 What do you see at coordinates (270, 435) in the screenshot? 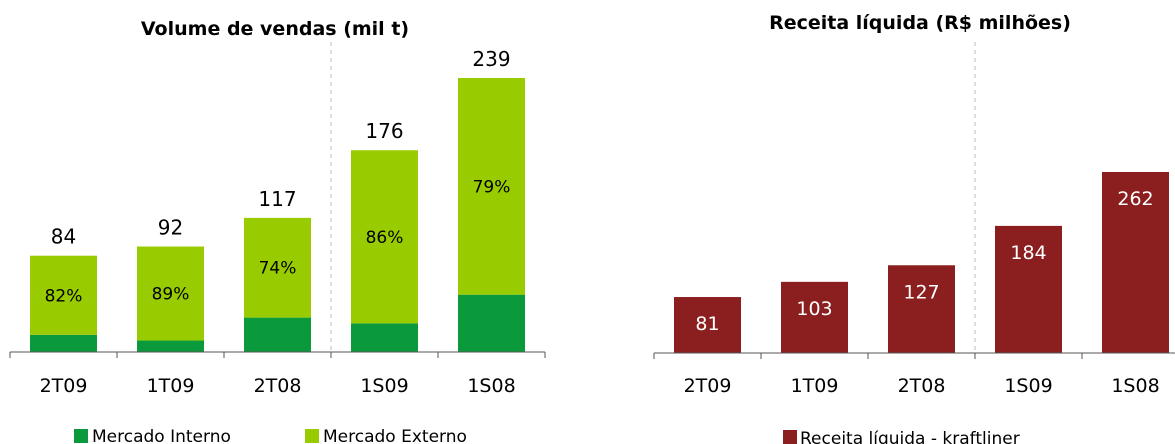
I see `volume-legend: Mercado Interno Mercado Externo` at bounding box center [270, 435].